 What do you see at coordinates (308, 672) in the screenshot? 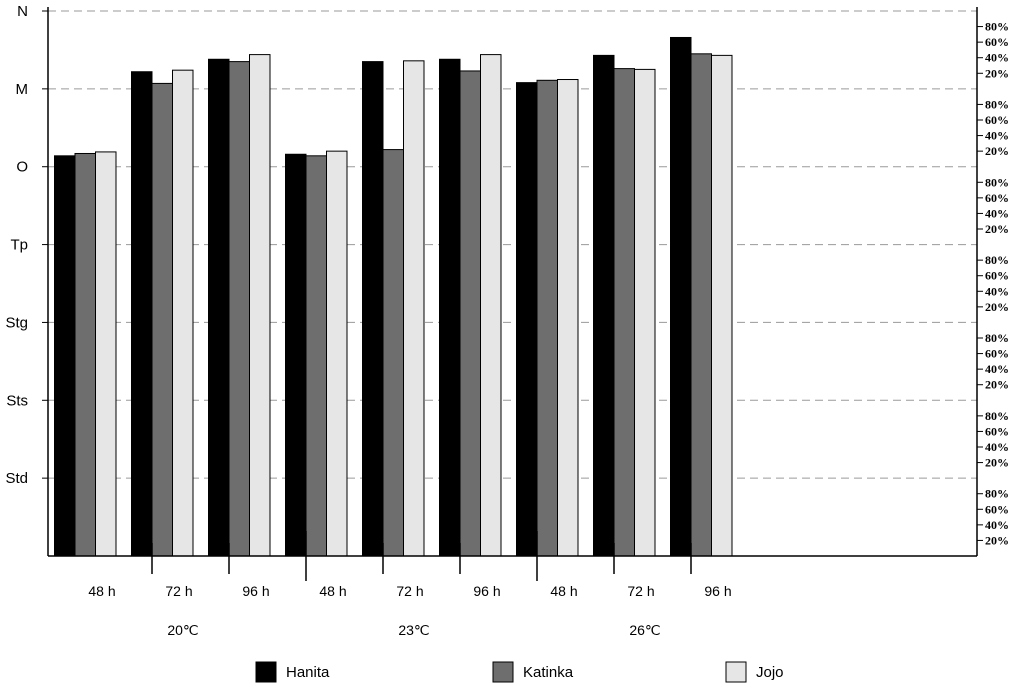
I see `legend-label-hanita: Hanita` at bounding box center [308, 672].